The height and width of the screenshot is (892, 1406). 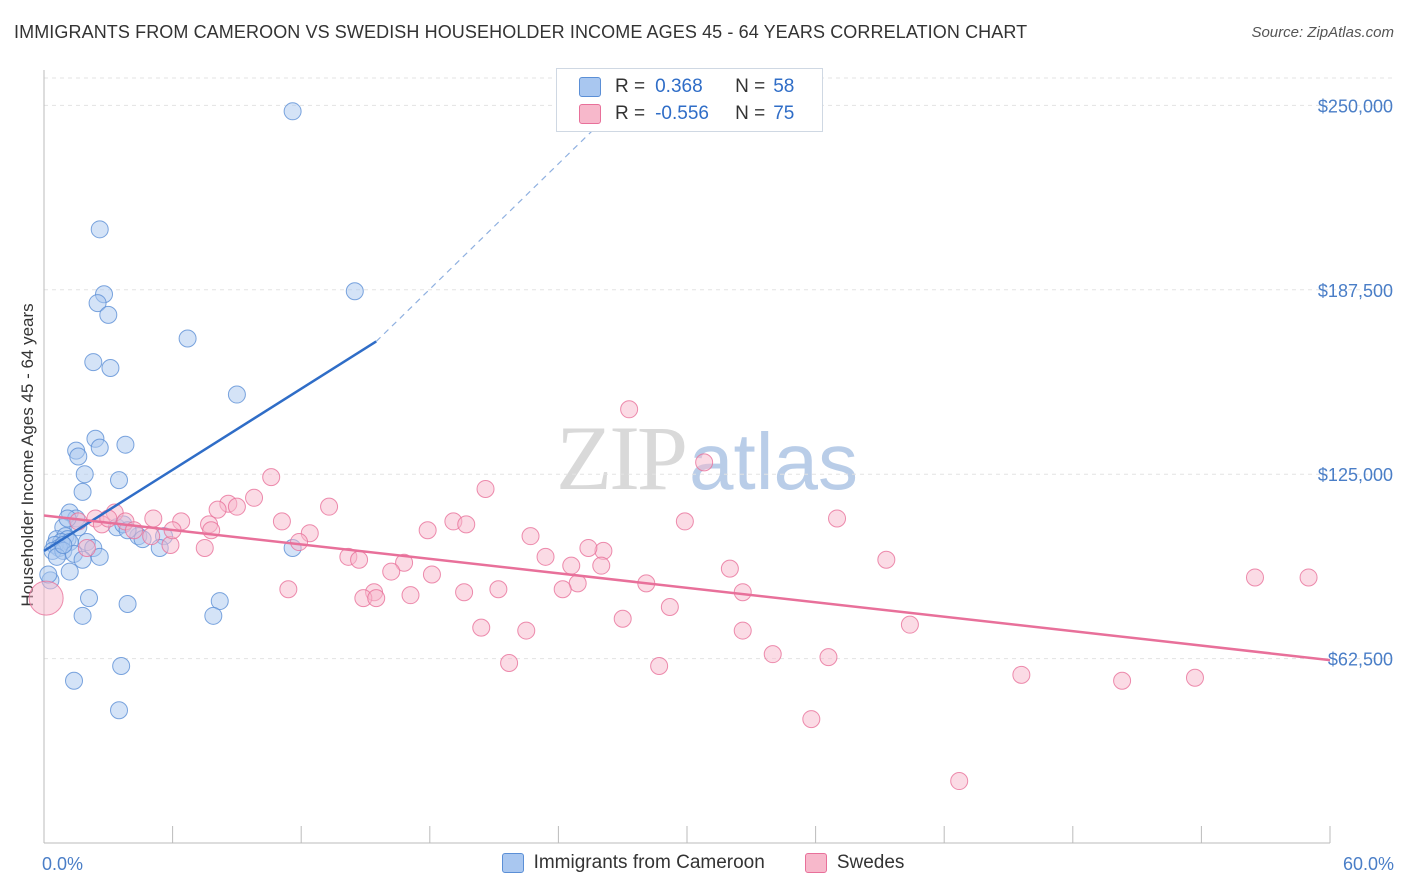 I want to click on stats-row-swedes: R = -0.556 N = 75, so click(x=686, y=114).